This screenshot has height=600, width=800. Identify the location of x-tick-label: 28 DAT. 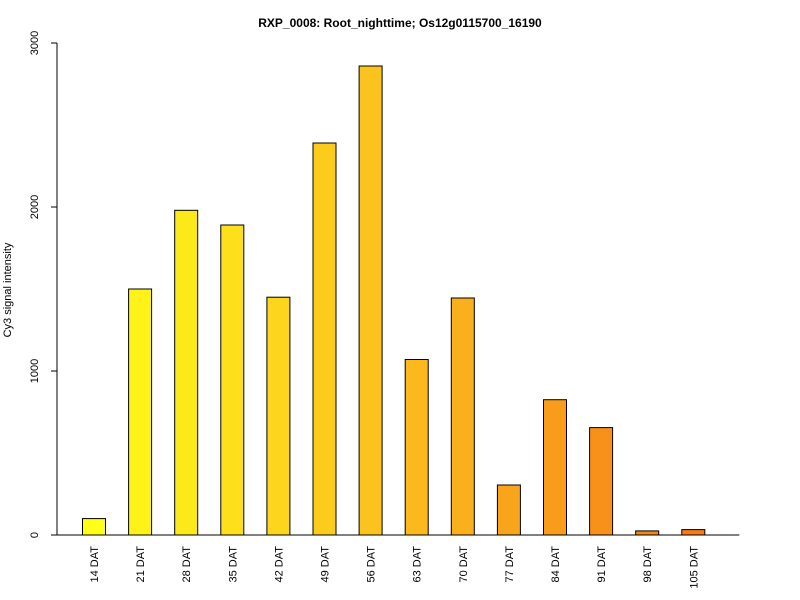
(187, 564).